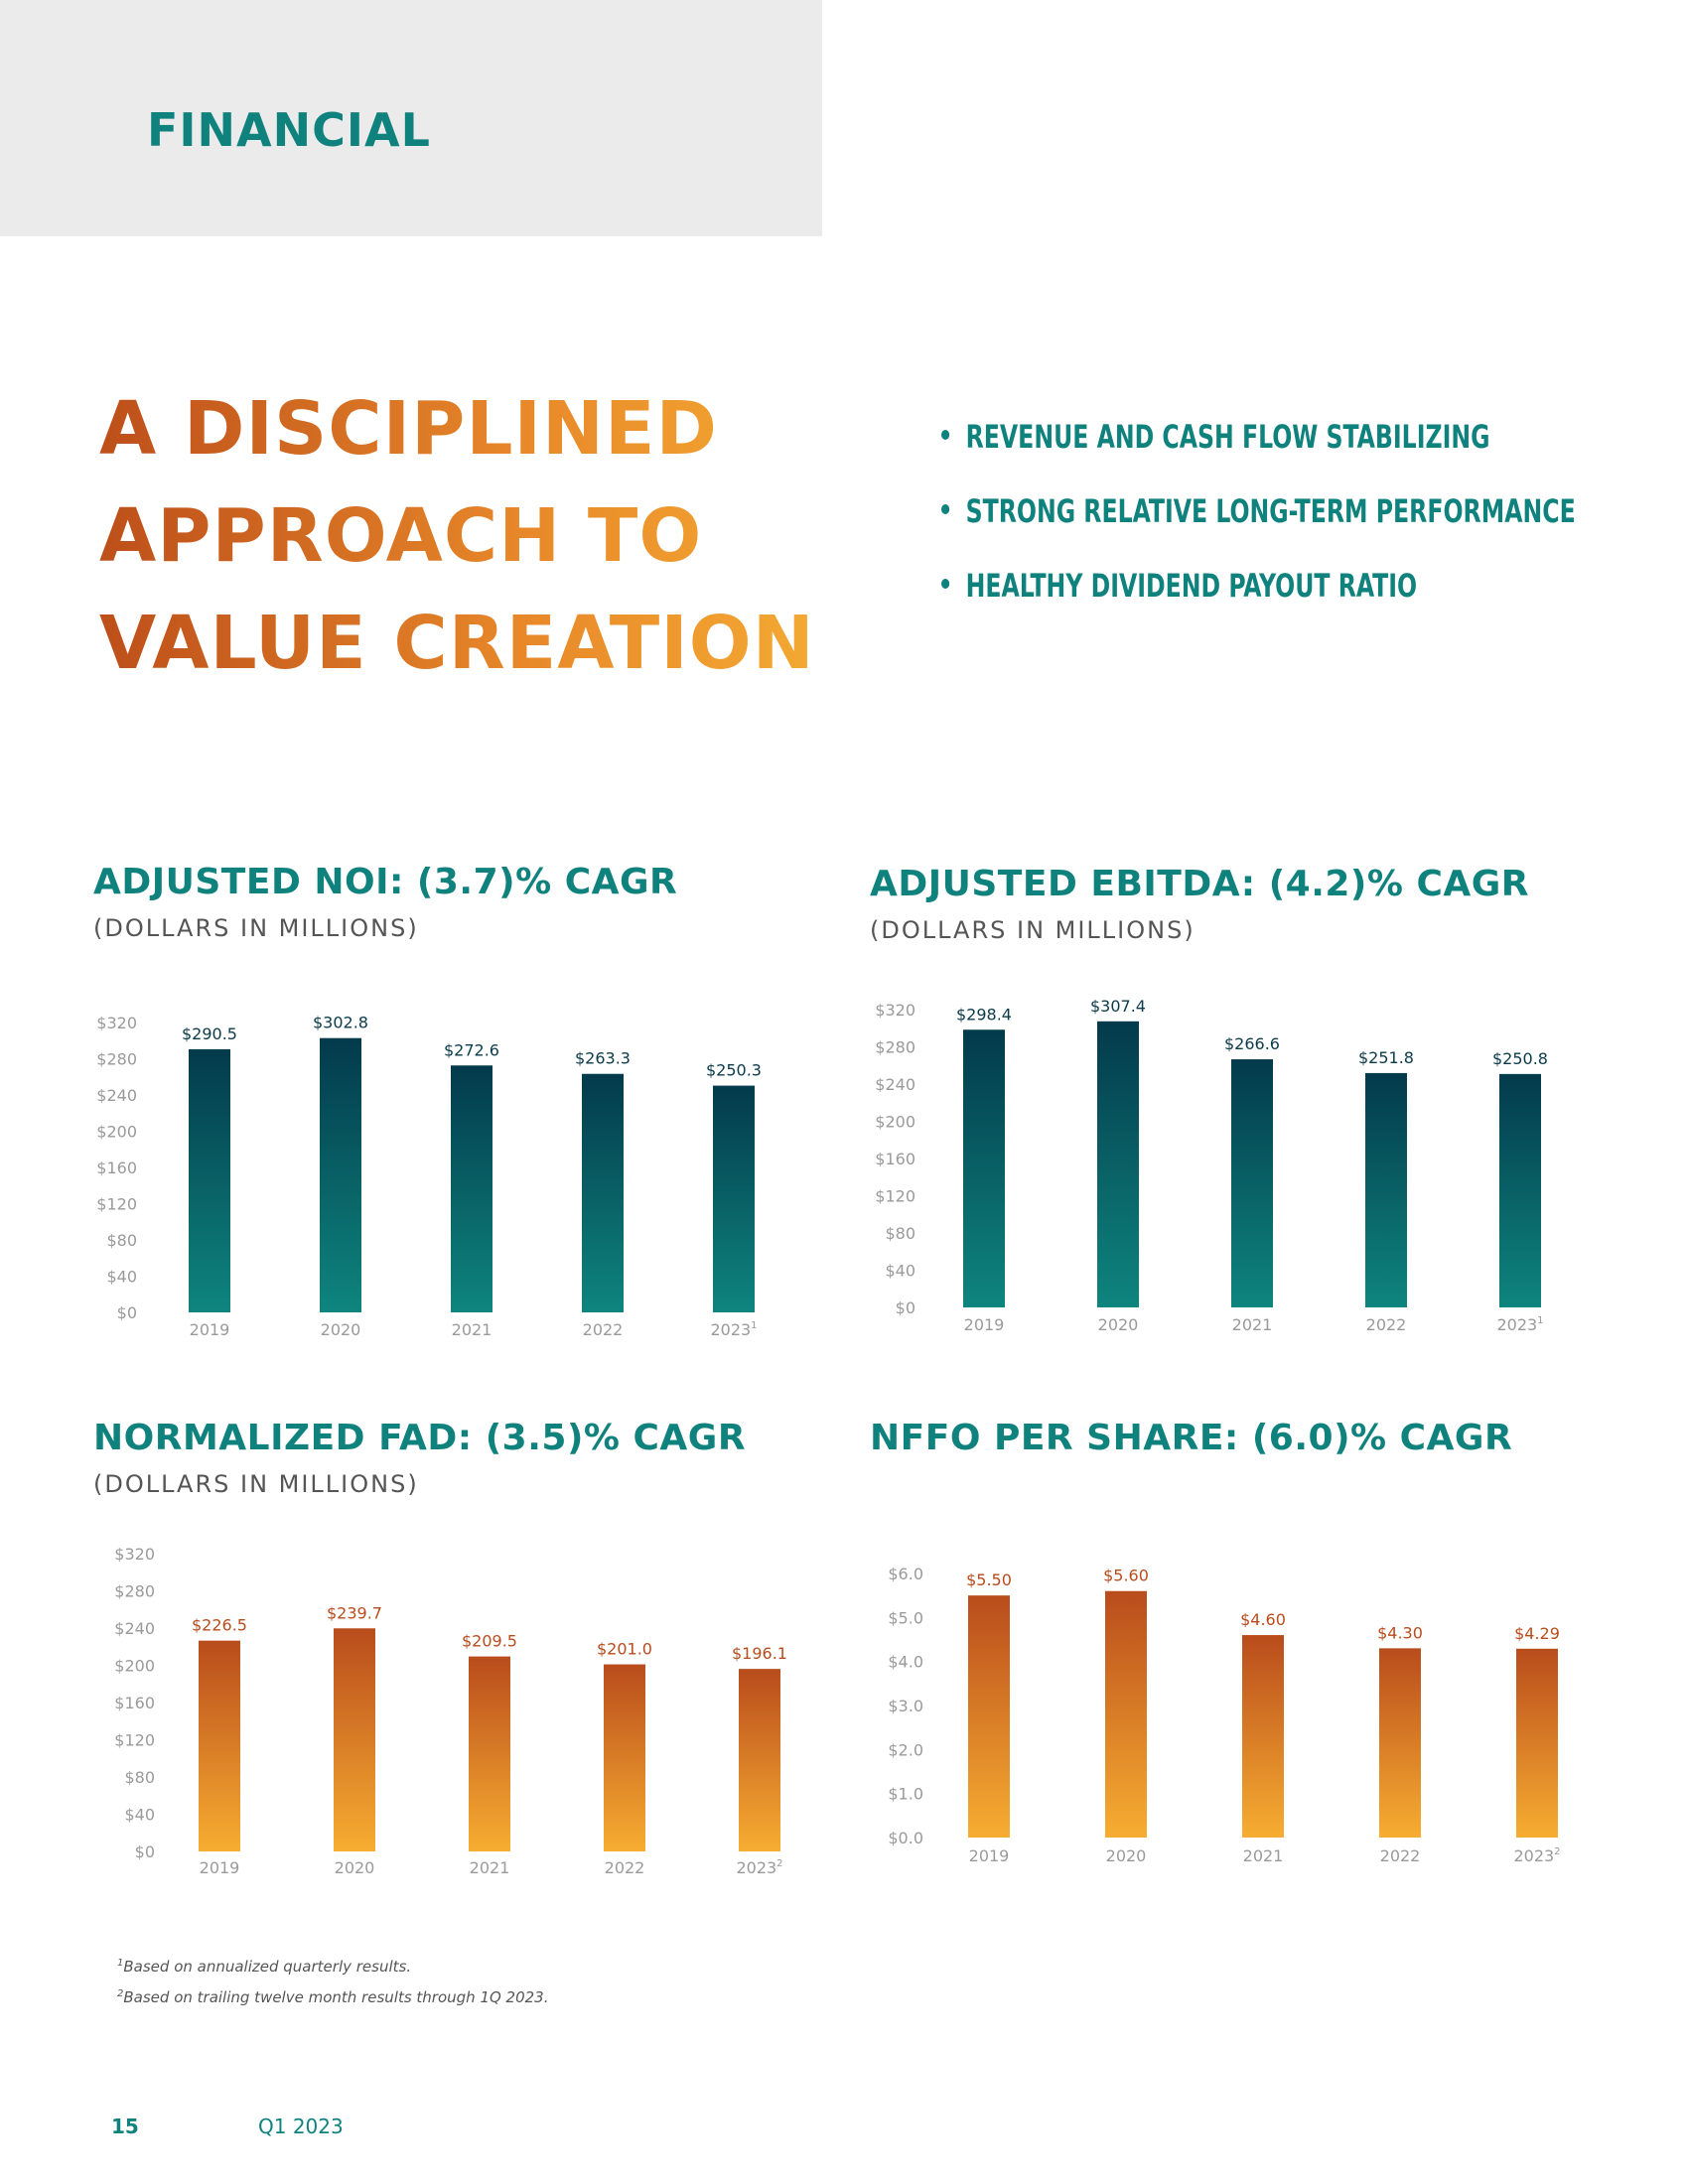 The height and width of the screenshot is (2184, 1688). Describe the element at coordinates (1520, 1058) in the screenshot. I see `data-label: $250.8` at that location.